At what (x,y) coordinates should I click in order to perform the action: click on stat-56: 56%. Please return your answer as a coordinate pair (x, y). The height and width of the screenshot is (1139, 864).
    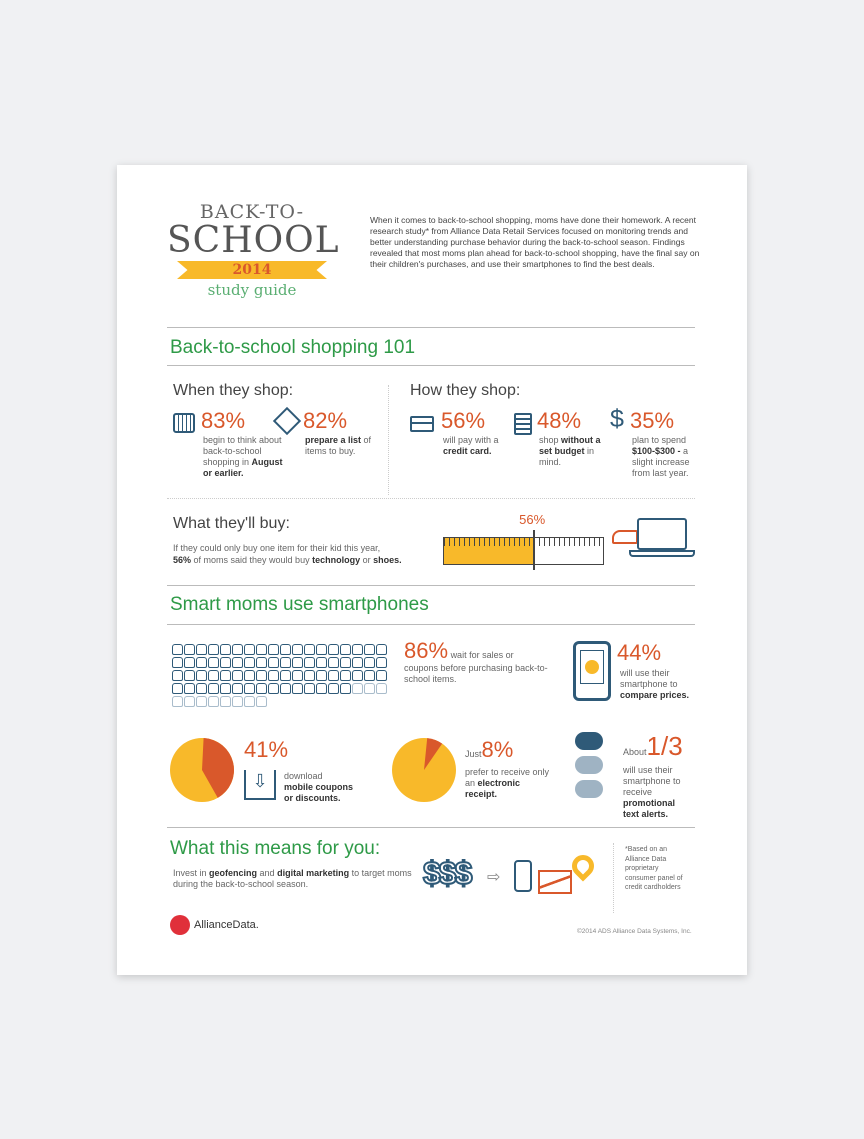
    Looking at the image, I should click on (463, 420).